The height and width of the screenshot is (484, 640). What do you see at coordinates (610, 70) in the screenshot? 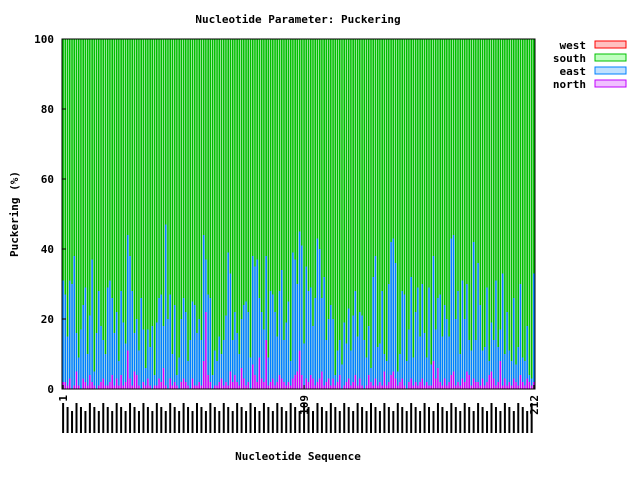
I see `legend-swatch-east` at bounding box center [610, 70].